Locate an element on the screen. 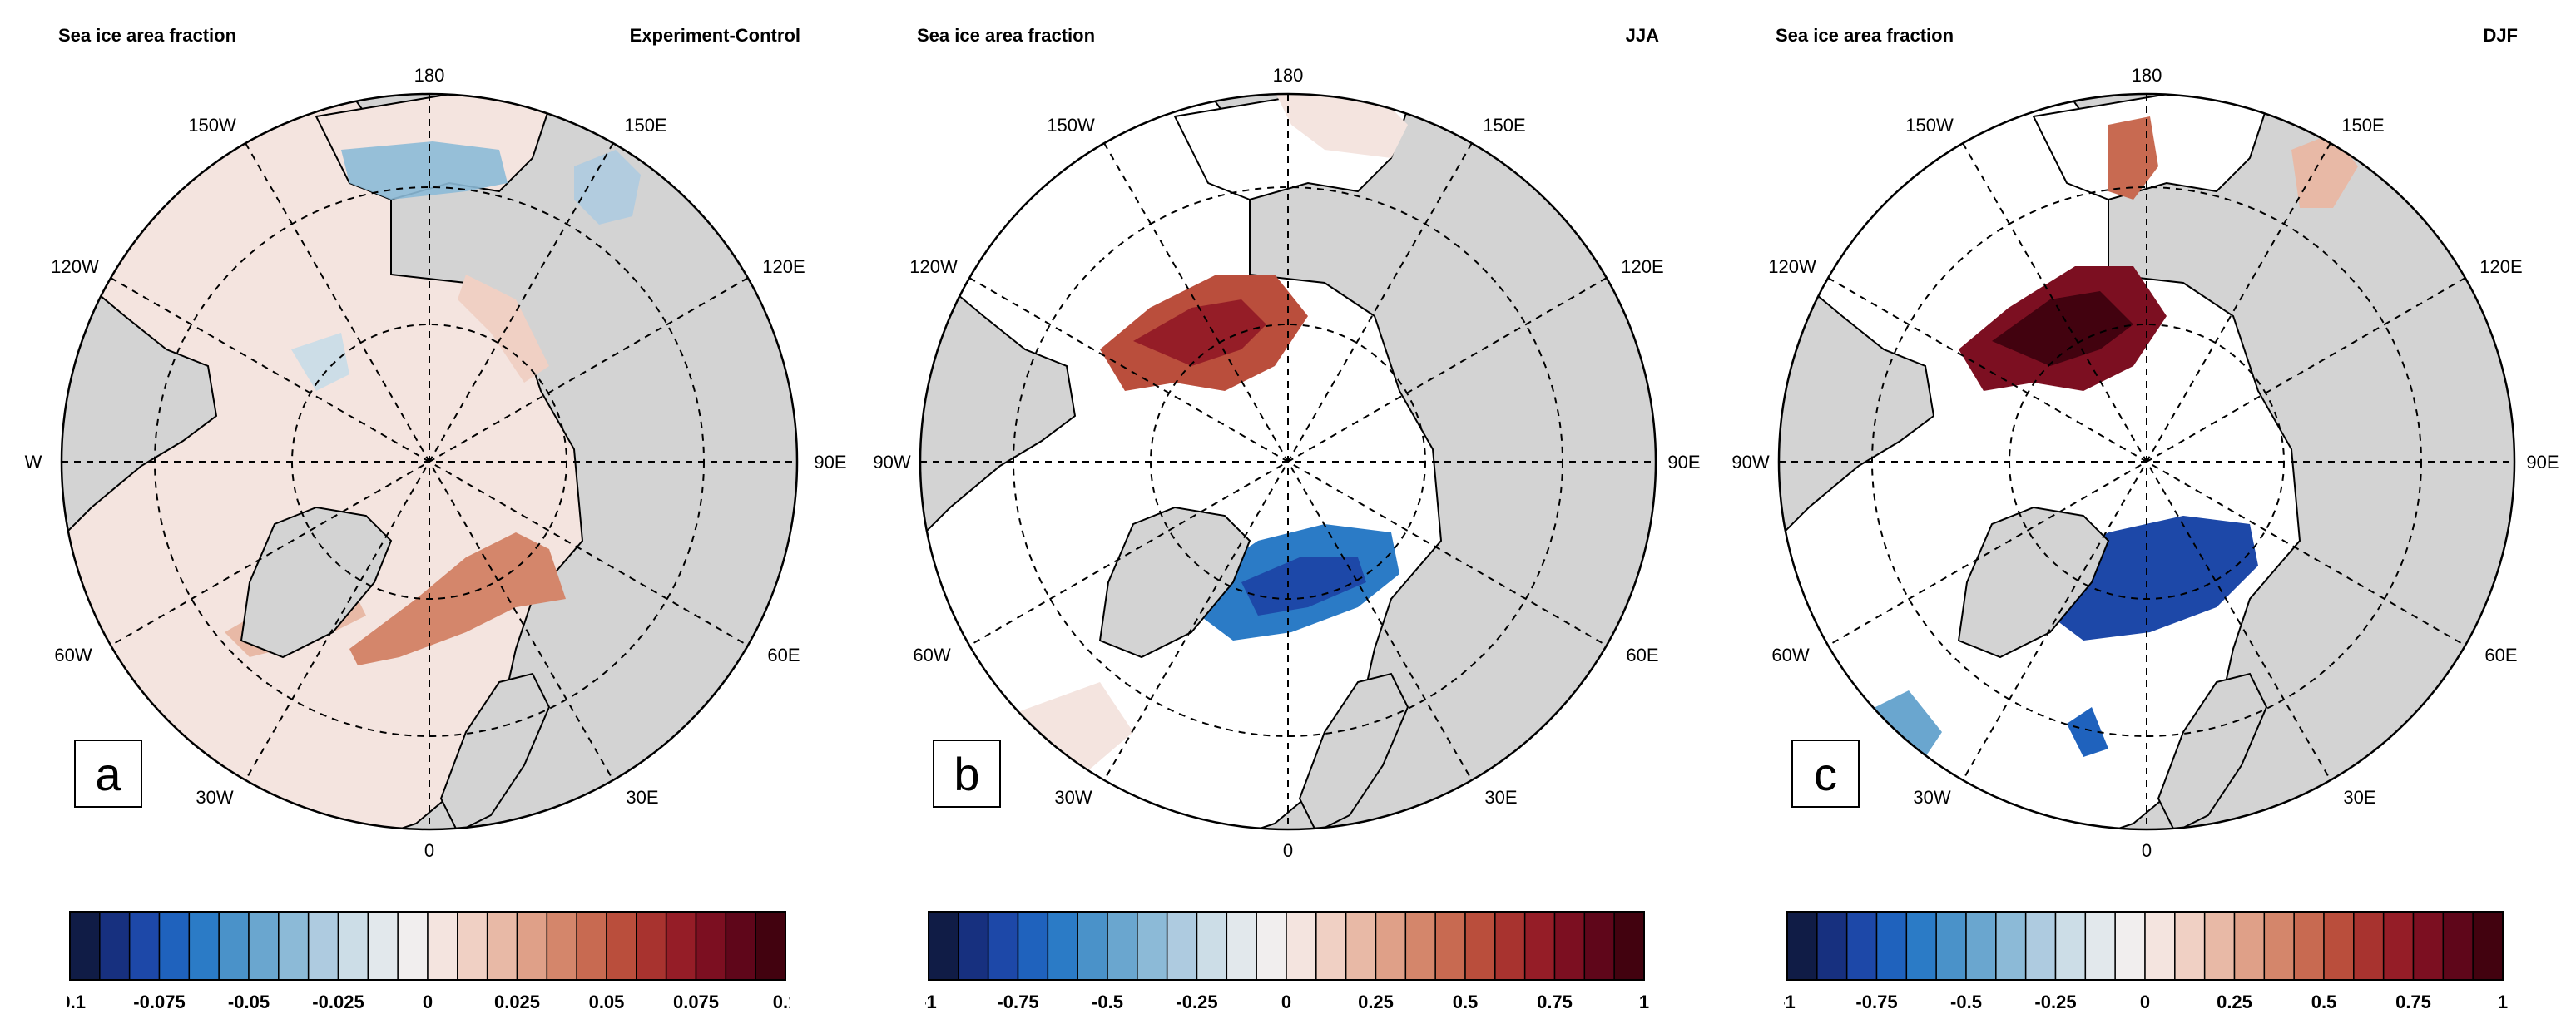 The width and height of the screenshot is (2576, 1029). bering-blue-anomaly is located at coordinates (425, 170).